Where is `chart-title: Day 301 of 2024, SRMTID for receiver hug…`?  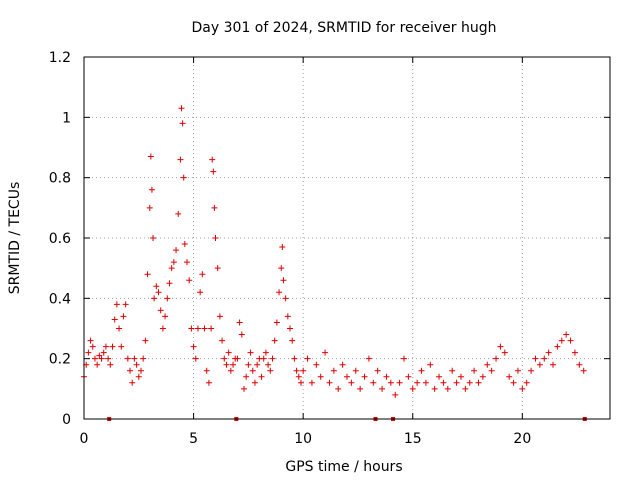
chart-title: Day 301 of 2024, SRMTID for receiver hug… is located at coordinates (344, 28).